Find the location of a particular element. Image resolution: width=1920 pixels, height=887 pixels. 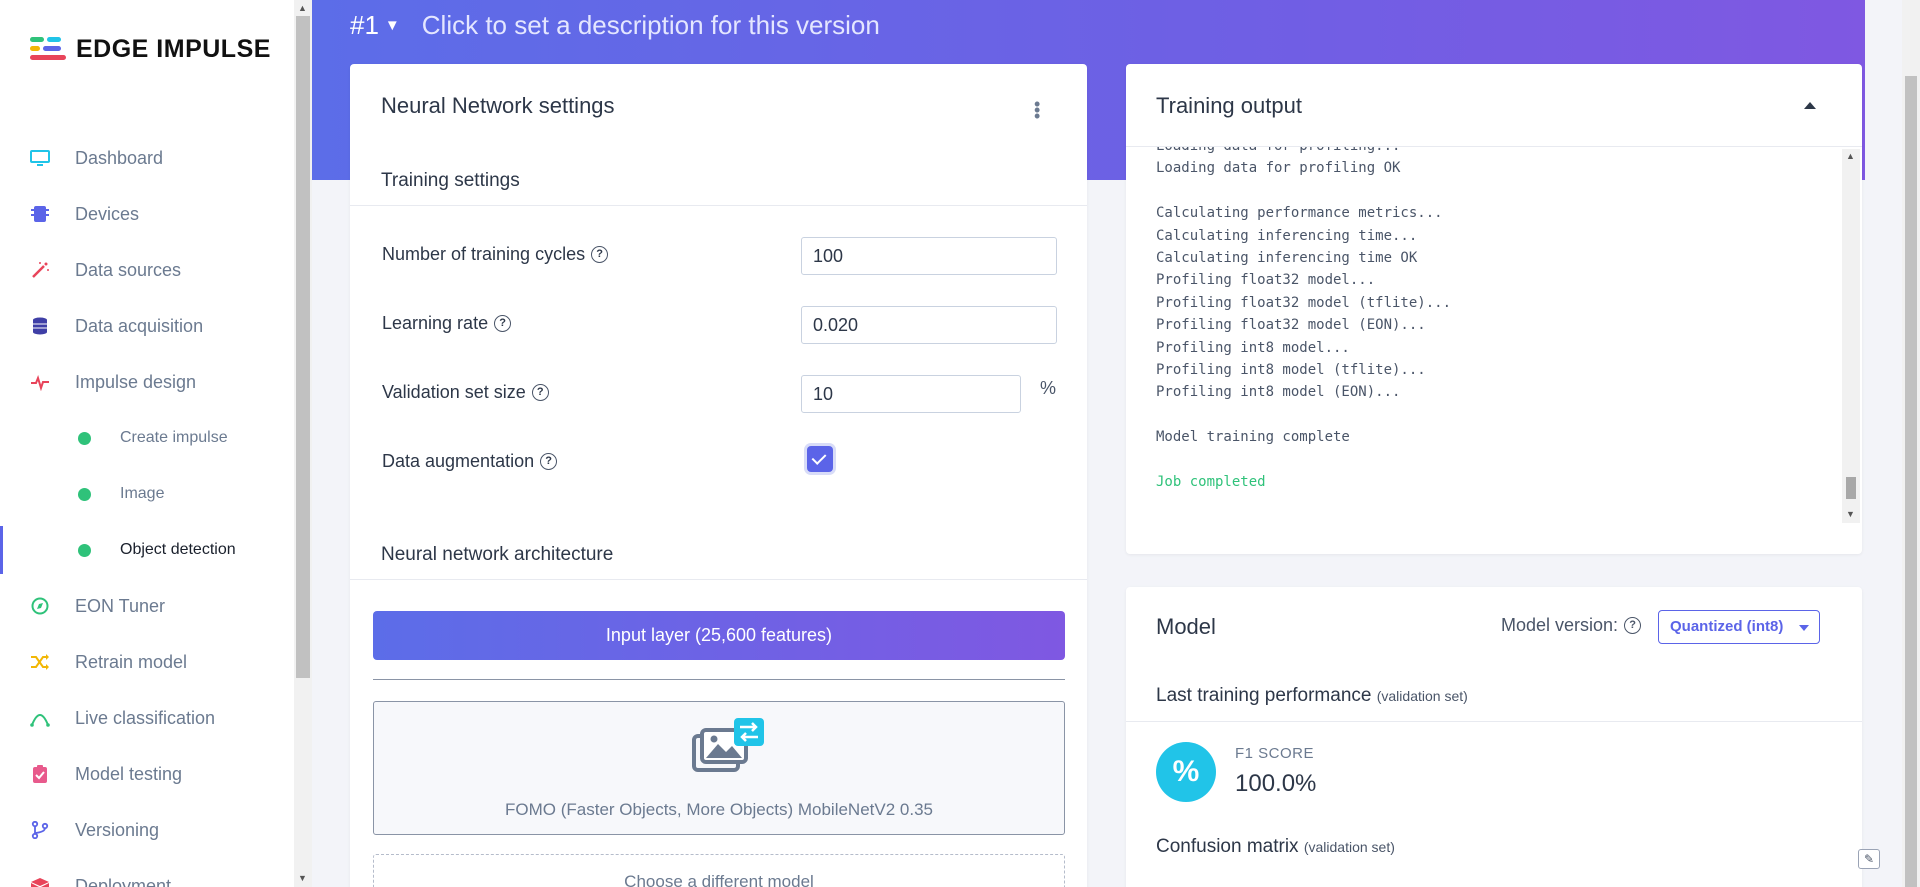

sidebar-item-deployment: Deployment is located at coordinates (147, 872).